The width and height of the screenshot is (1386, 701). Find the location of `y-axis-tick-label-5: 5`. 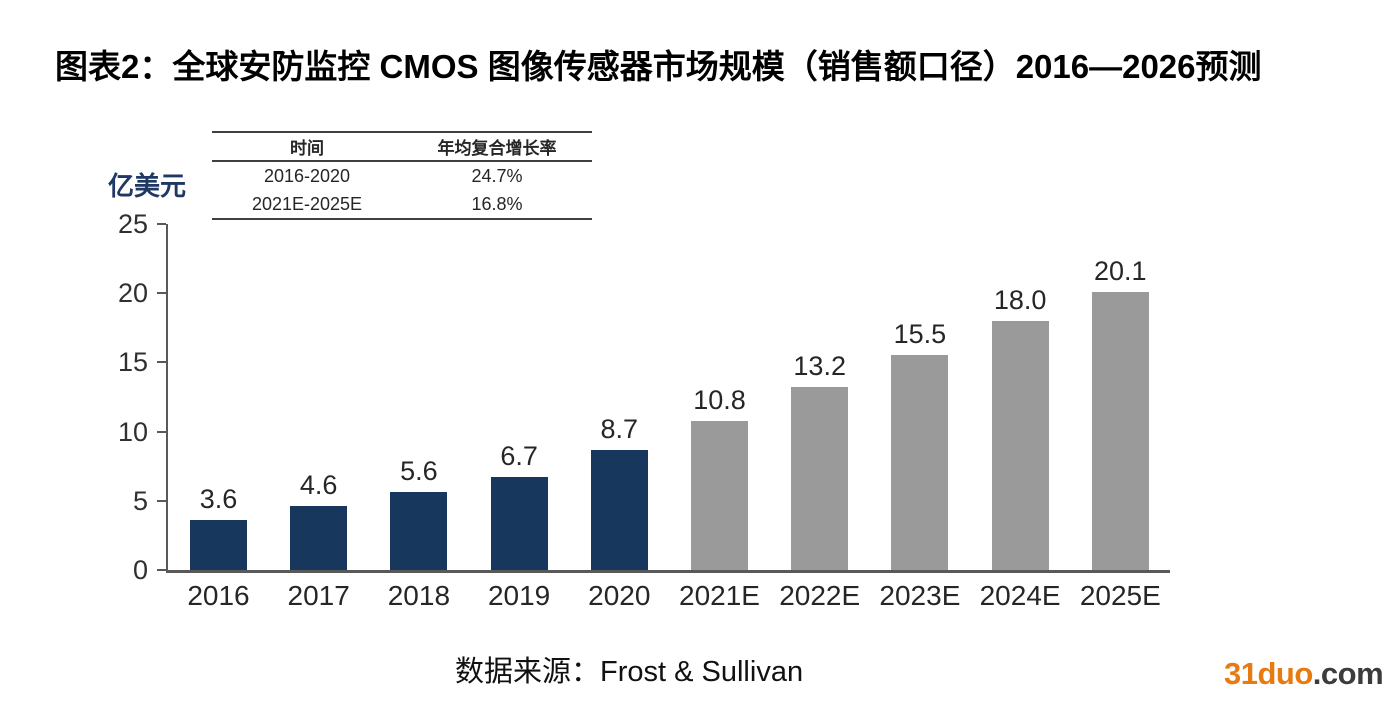

y-axis-tick-label-5: 5 is located at coordinates (140, 500).